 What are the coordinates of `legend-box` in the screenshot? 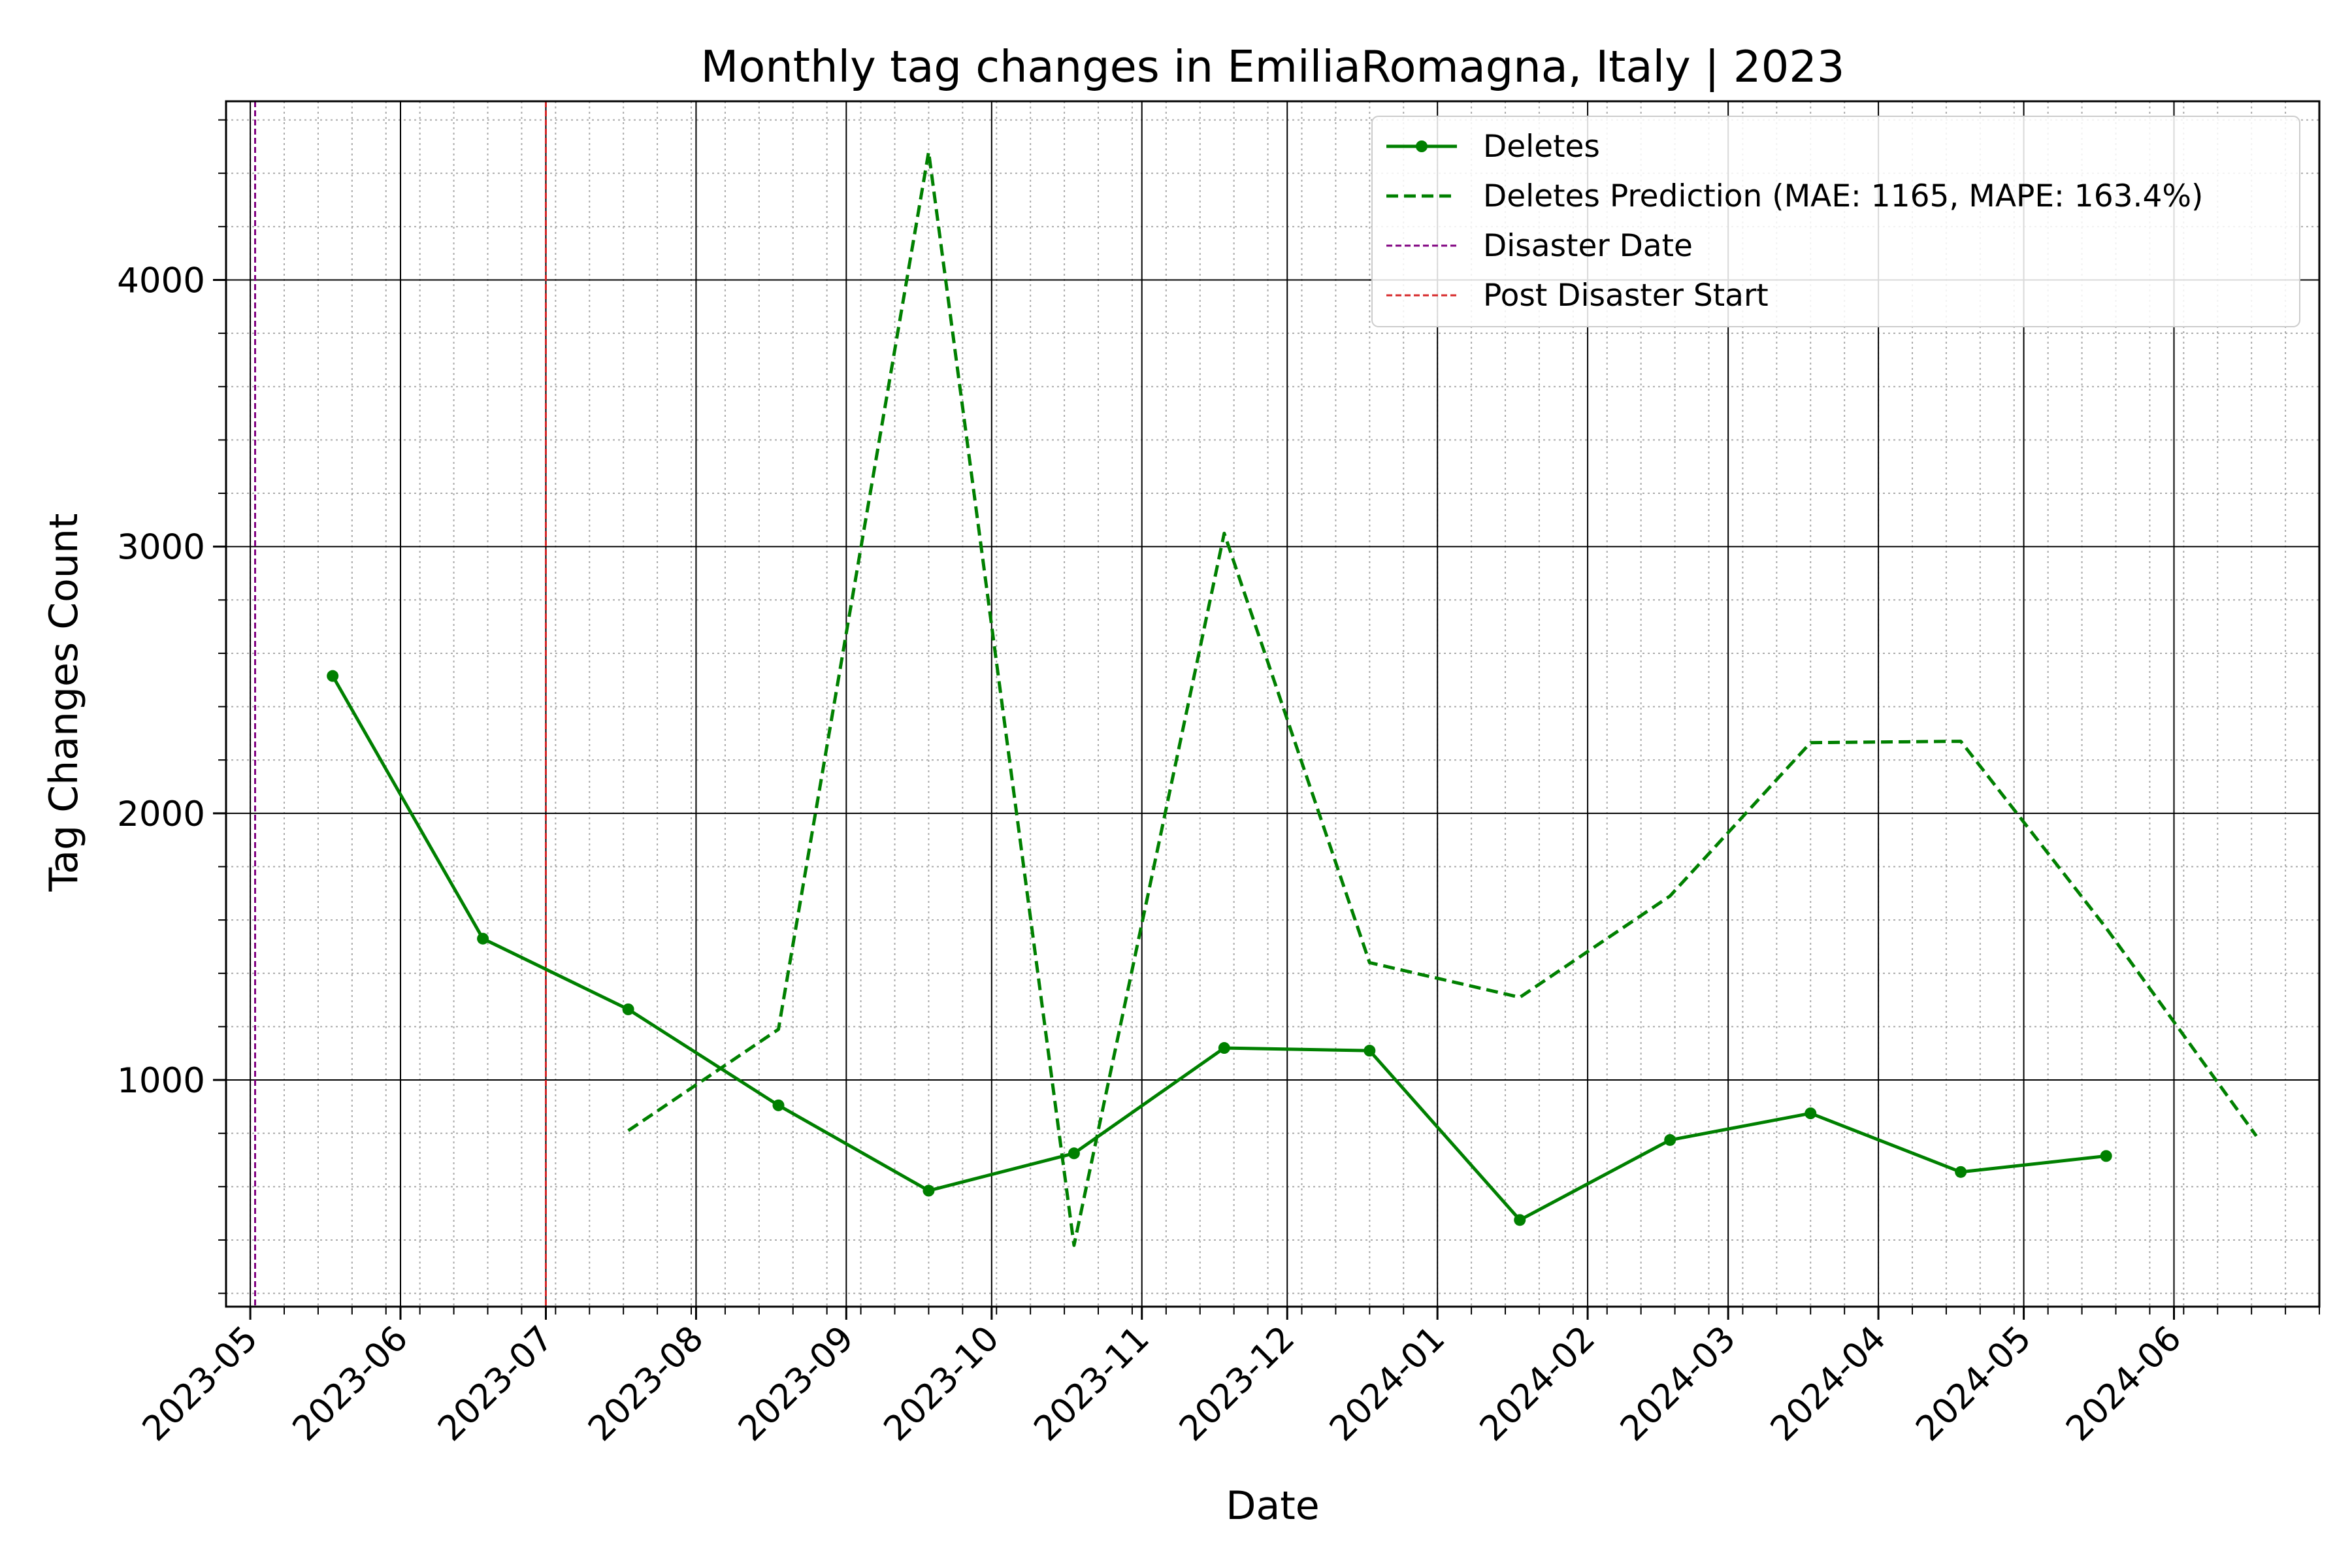 It's located at (1835, 221).